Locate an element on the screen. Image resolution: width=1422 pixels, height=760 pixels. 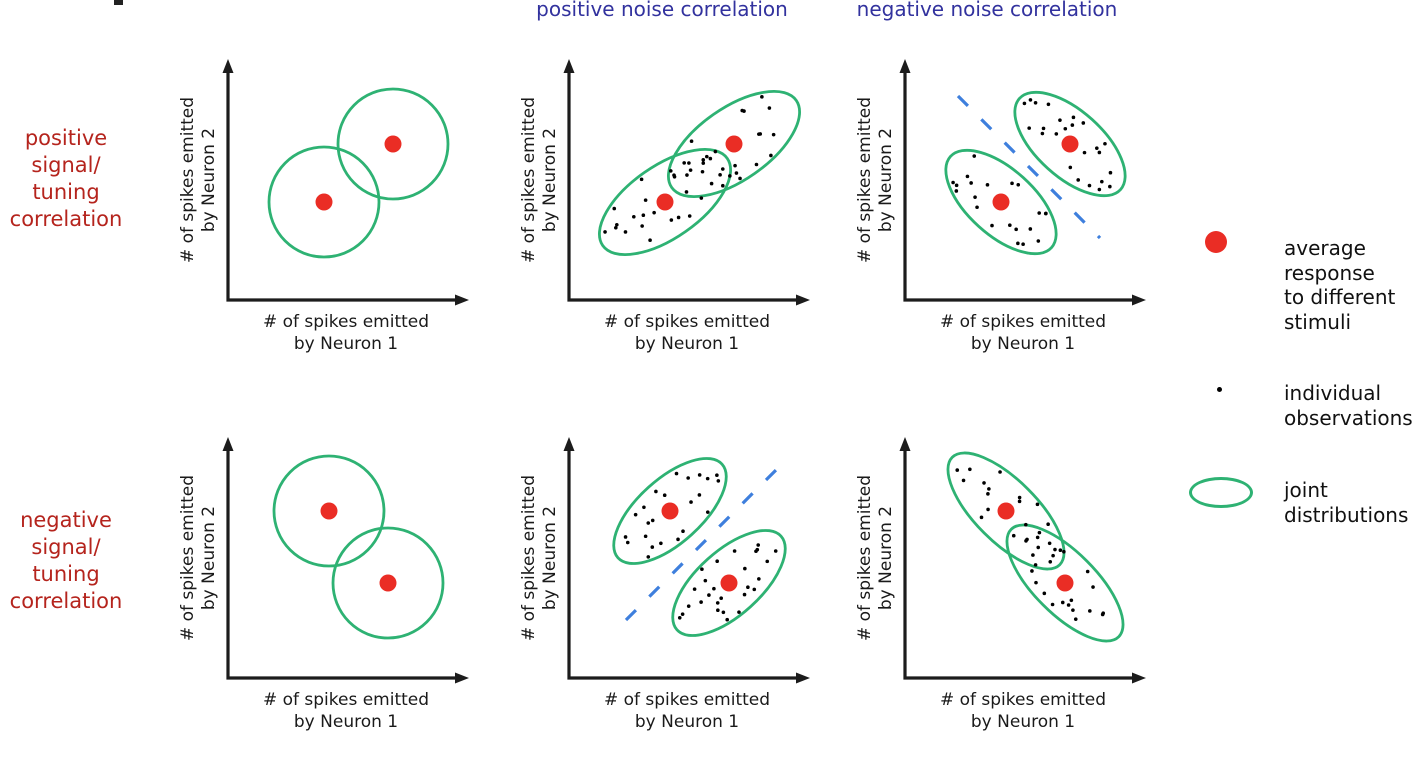
row-label-line: correlation is located at coordinates (66, 601).